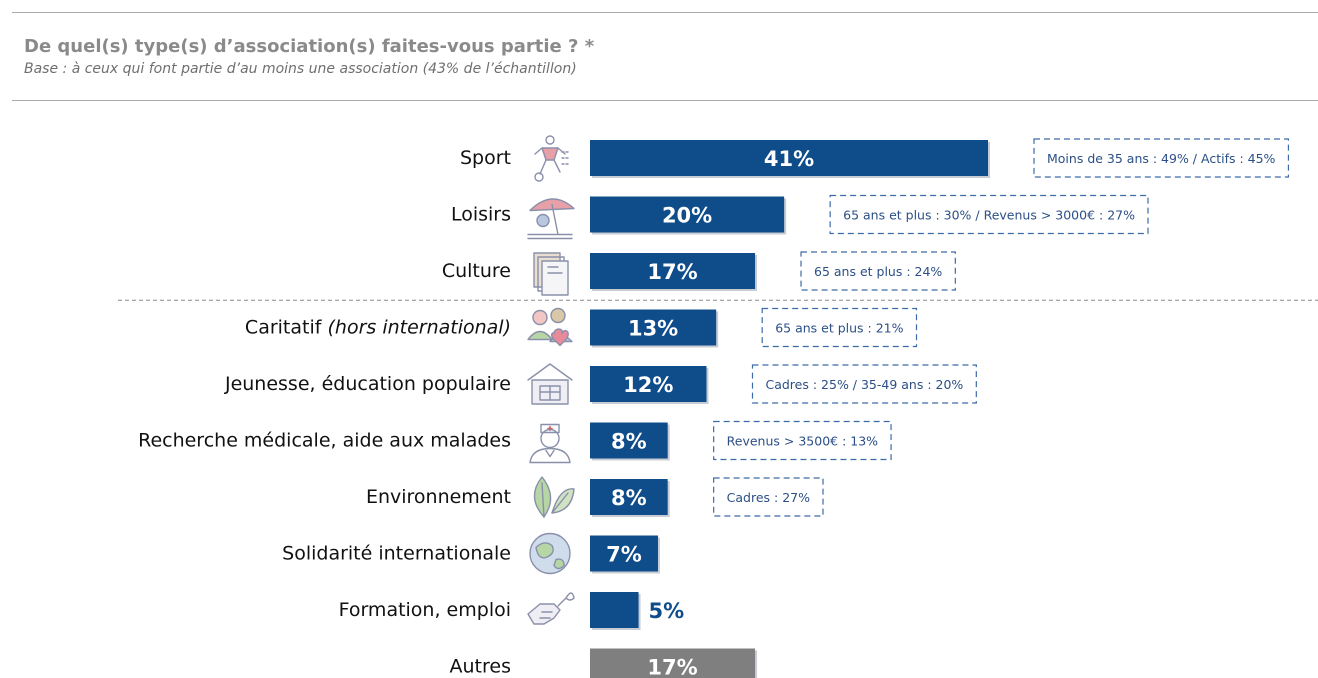 Image resolution: width=1318 pixels, height=678 pixels. What do you see at coordinates (485, 158) in the screenshot?
I see `category-label: Sport` at bounding box center [485, 158].